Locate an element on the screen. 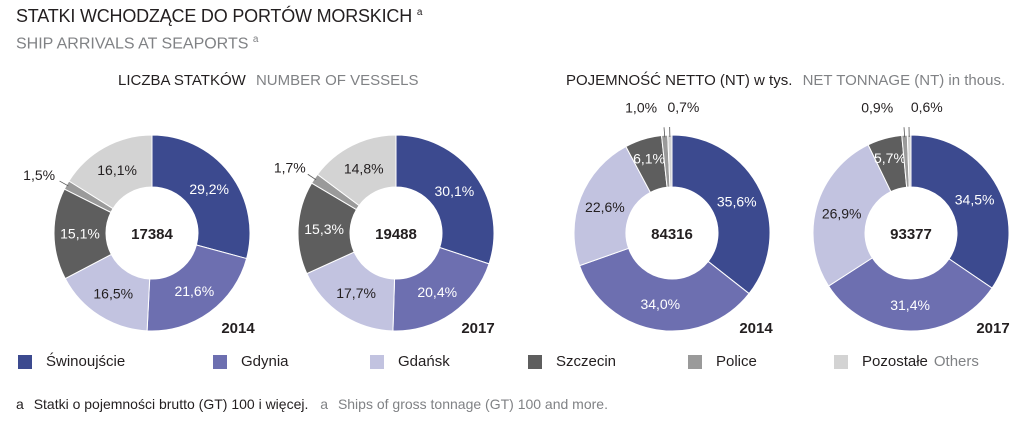  data-label-gdansk: 26,9% is located at coordinates (842, 214).